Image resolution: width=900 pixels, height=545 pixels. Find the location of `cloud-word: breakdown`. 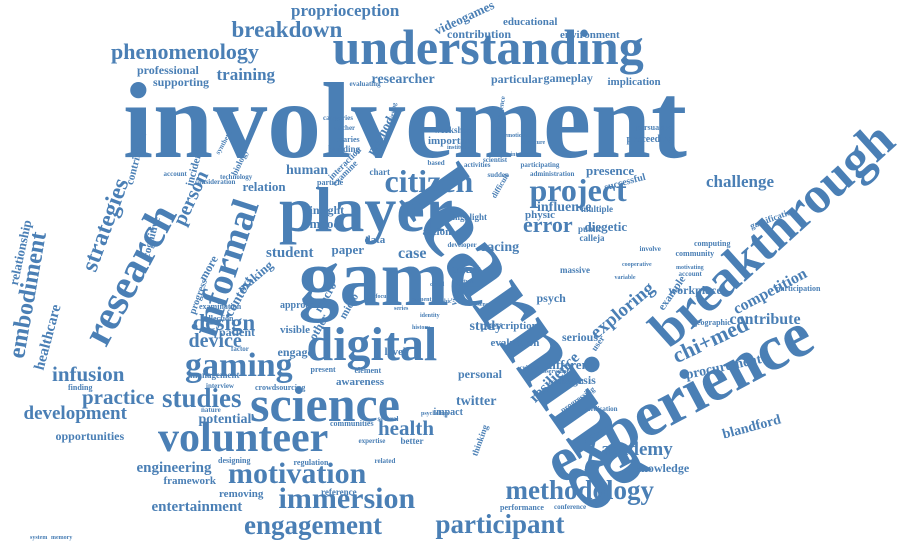

cloud-word: breakdown is located at coordinates (287, 29).